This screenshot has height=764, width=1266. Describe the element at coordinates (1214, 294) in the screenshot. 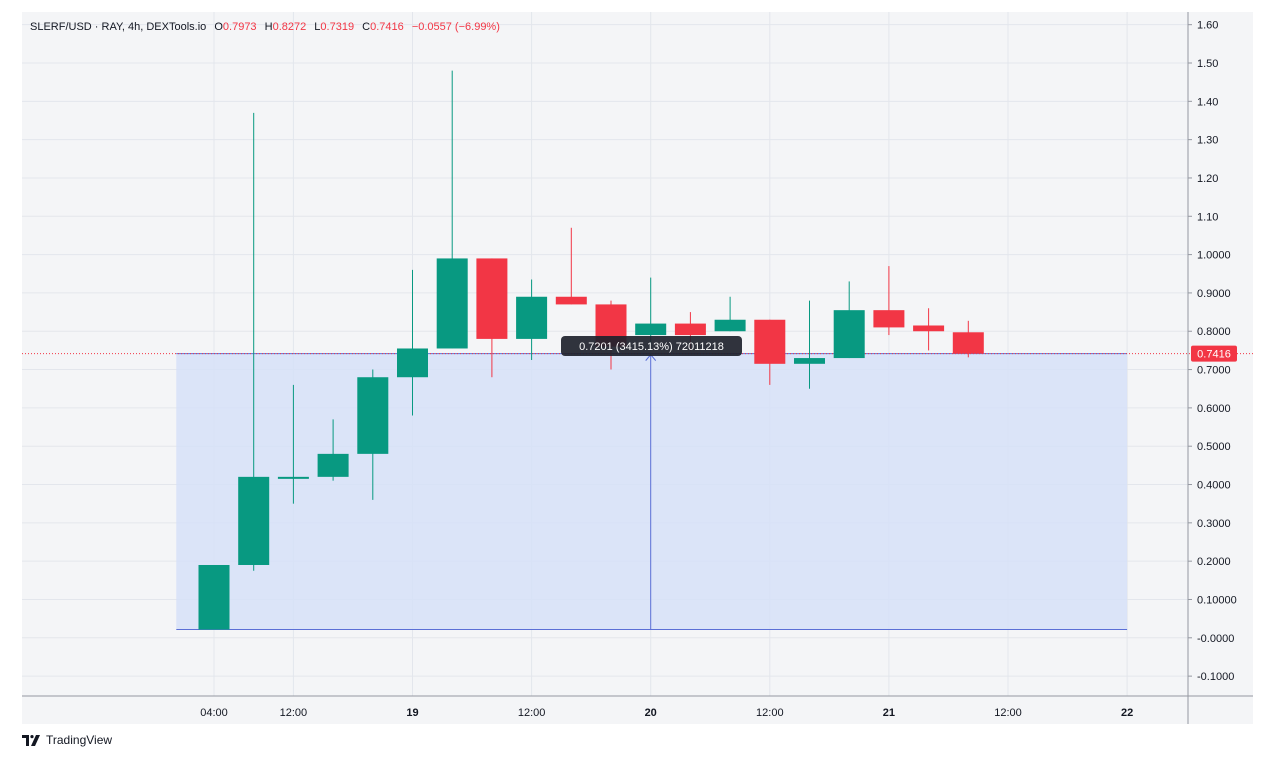

I see `price-tick-label: 0.9000` at that location.